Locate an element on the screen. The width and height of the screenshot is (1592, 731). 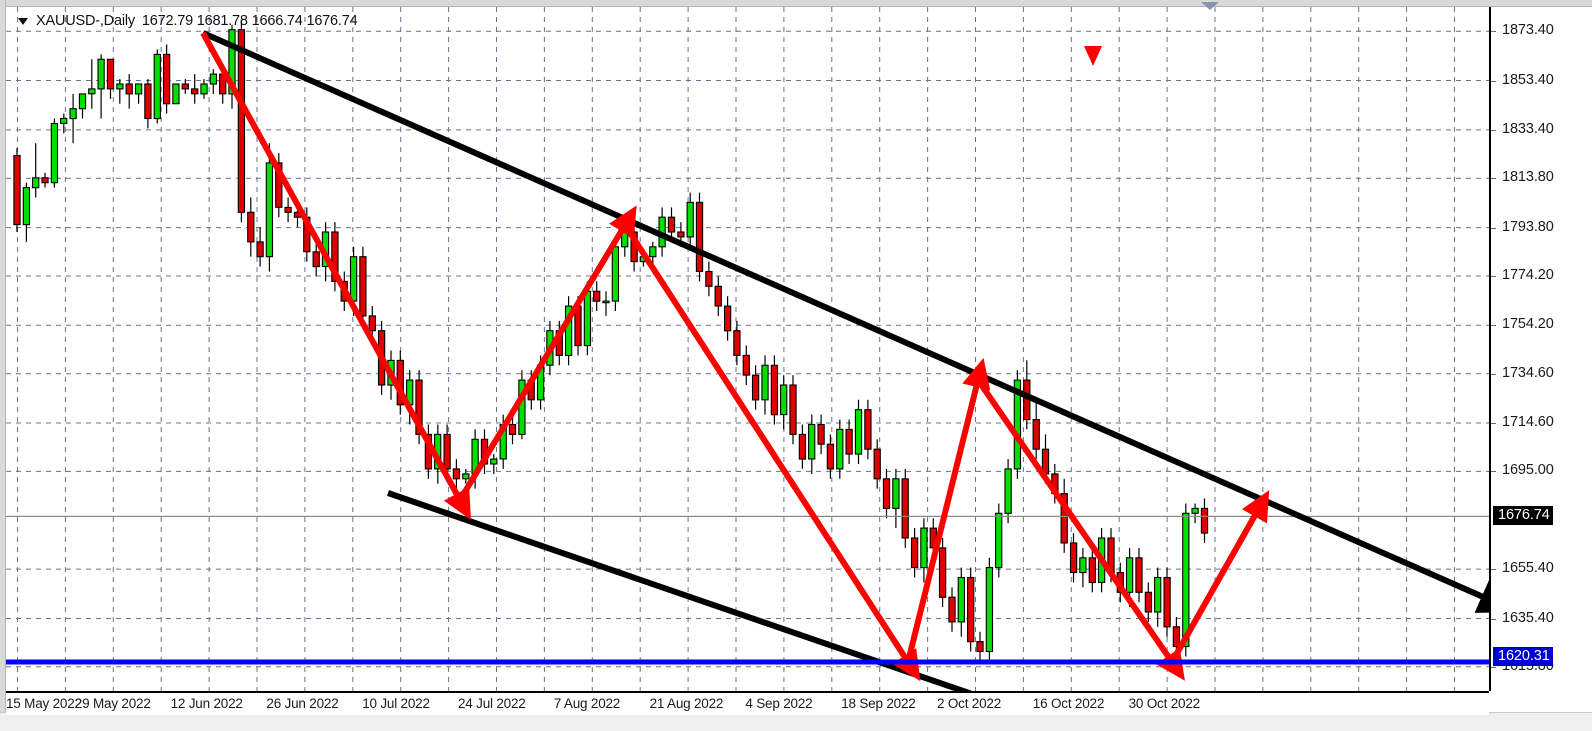
price-axis-label: 1793.80 is located at coordinates (1528, 226).